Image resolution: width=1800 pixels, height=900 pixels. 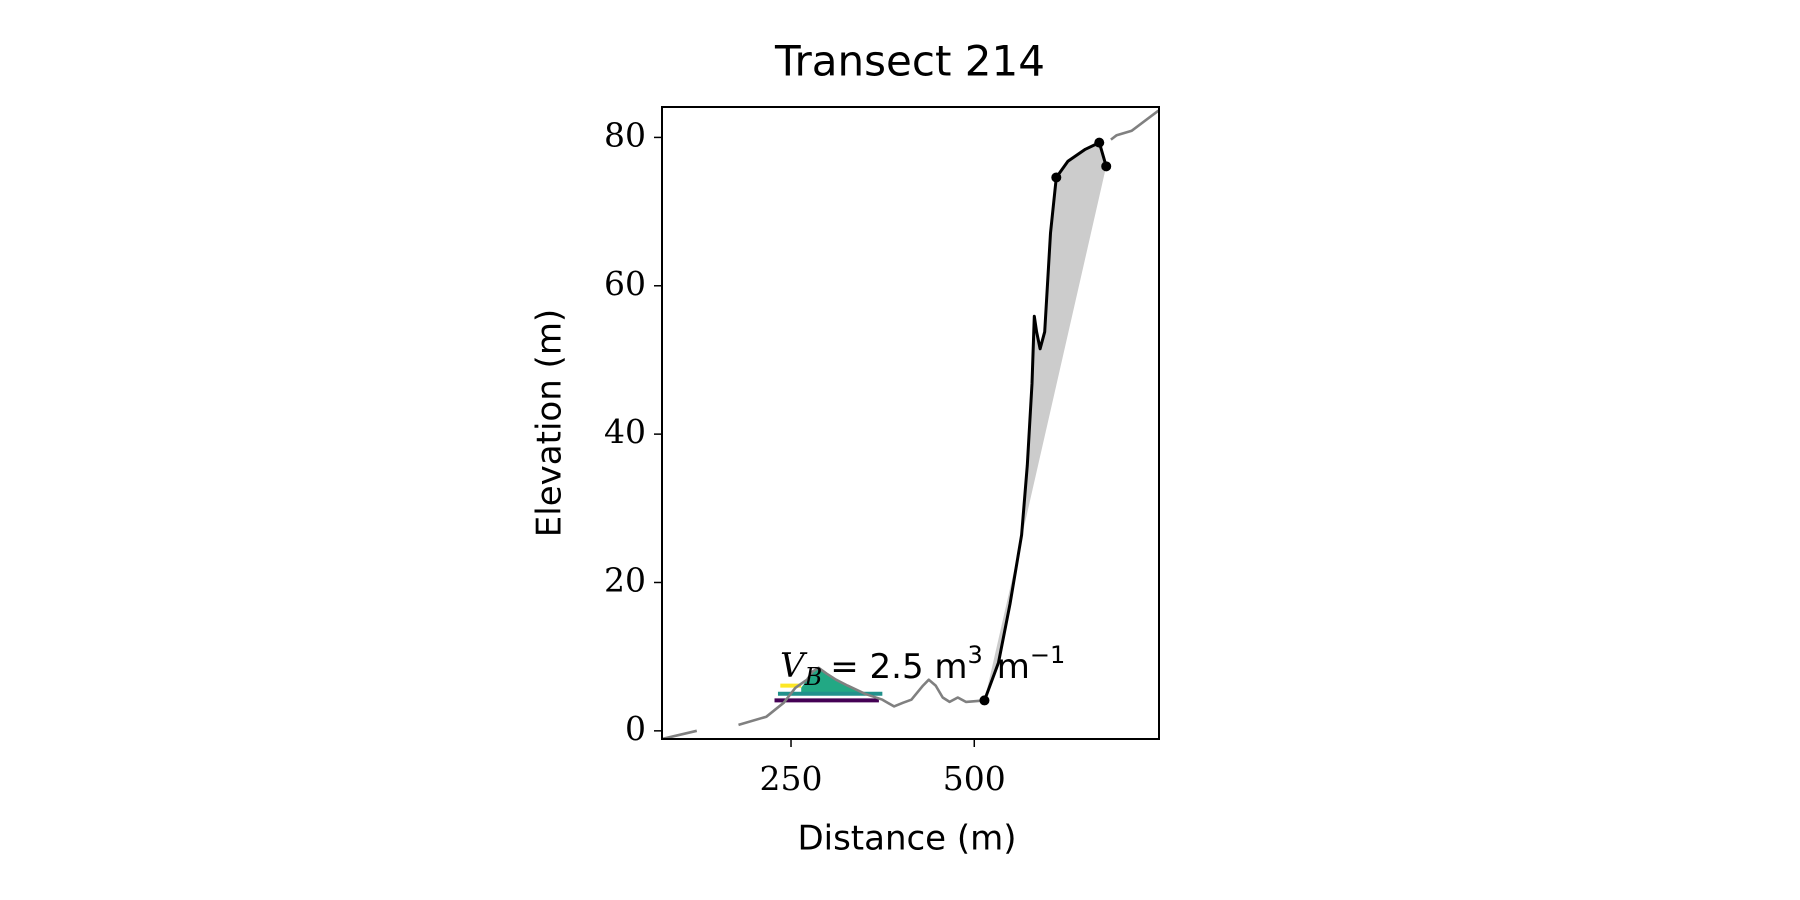 I want to click on annotation: VB = 2.5 m3 m−1, so click(x=922, y=666).